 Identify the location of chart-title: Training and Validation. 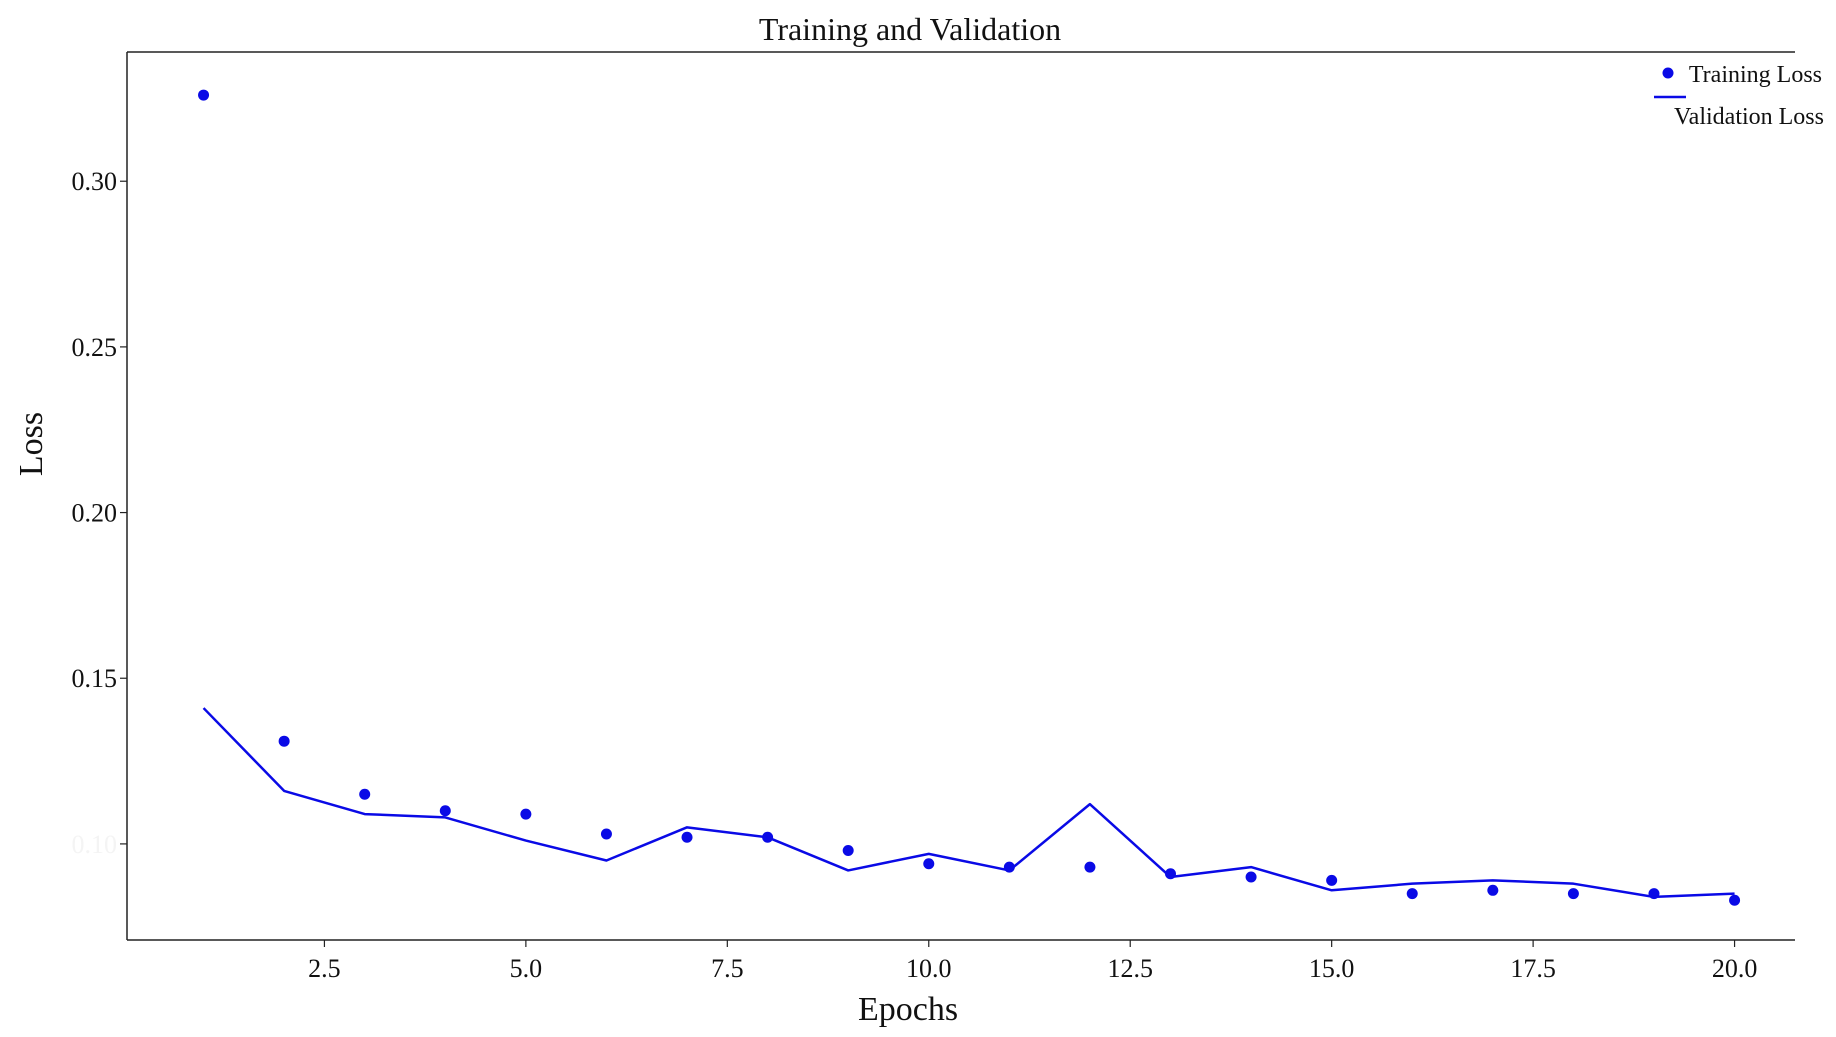
(910, 29).